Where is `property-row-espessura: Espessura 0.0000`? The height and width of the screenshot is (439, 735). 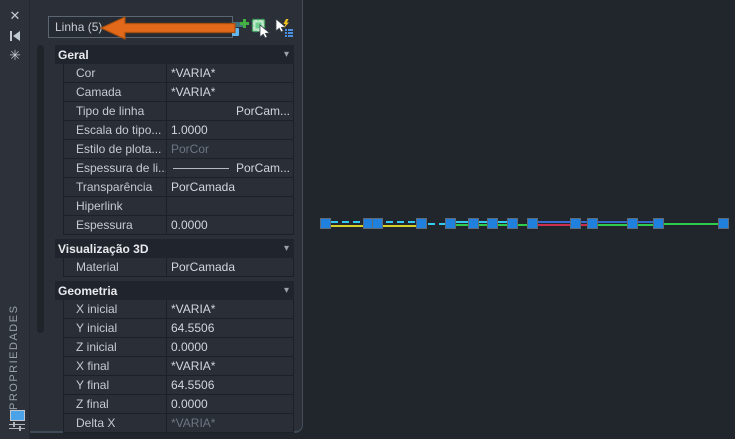
property-row-espessura: Espessura 0.0000 is located at coordinates (178, 225).